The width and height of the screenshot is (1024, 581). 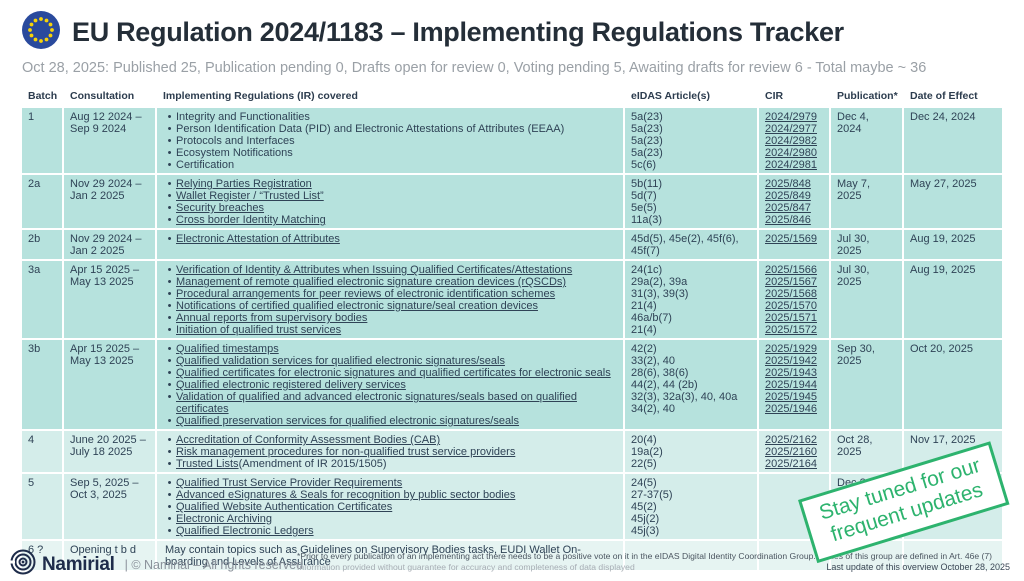 I want to click on cir-link: 2025/846, so click(x=788, y=220).